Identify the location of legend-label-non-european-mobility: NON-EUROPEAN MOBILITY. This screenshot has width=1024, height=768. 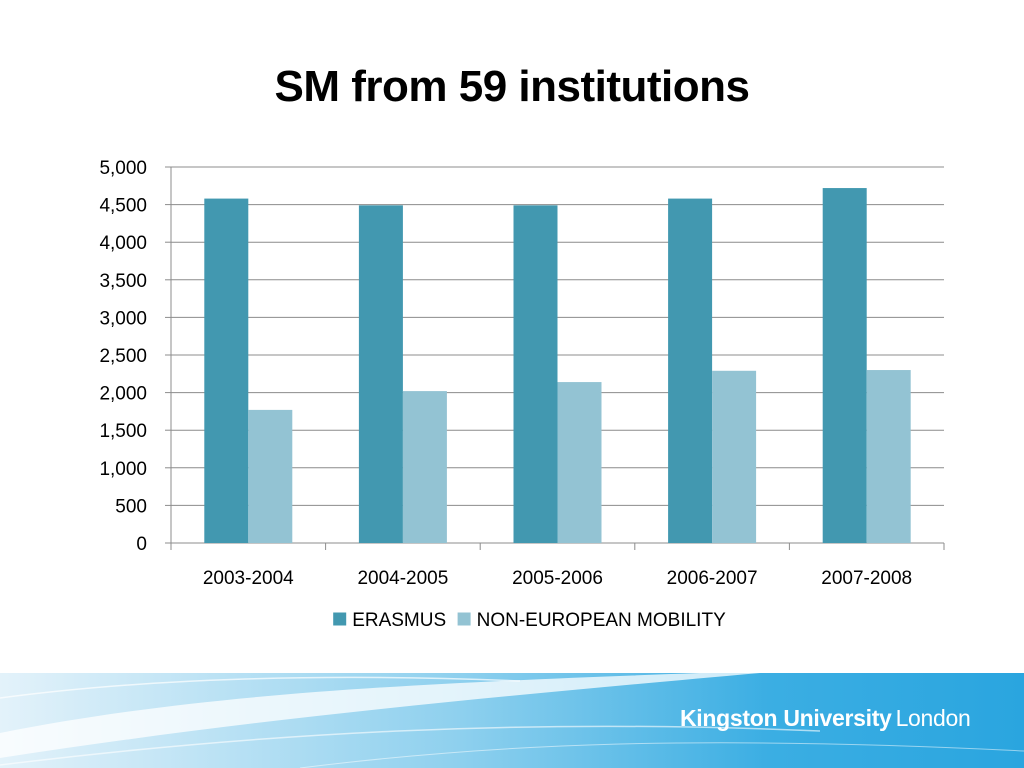
(601, 620).